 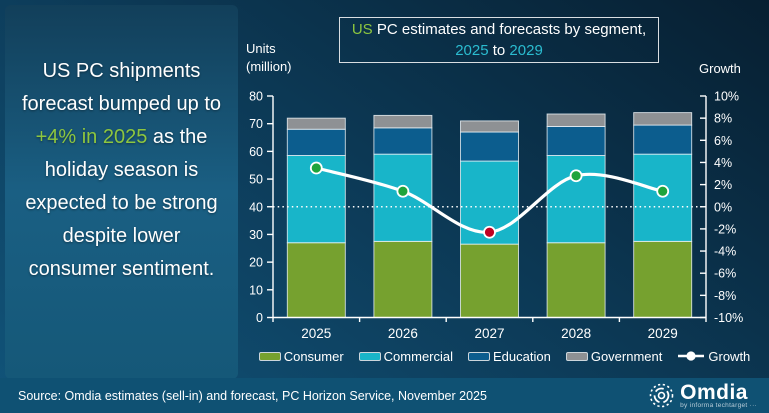 I want to click on left-axis-title-line2: (million), so click(x=269, y=66).